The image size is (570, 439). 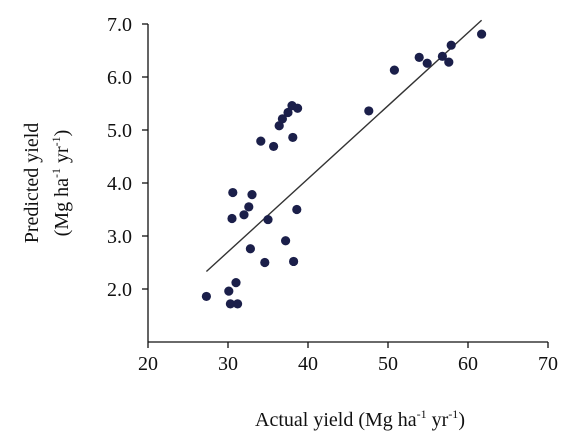 What do you see at coordinates (388, 364) in the screenshot?
I see `x-tick-label: 50` at bounding box center [388, 364].